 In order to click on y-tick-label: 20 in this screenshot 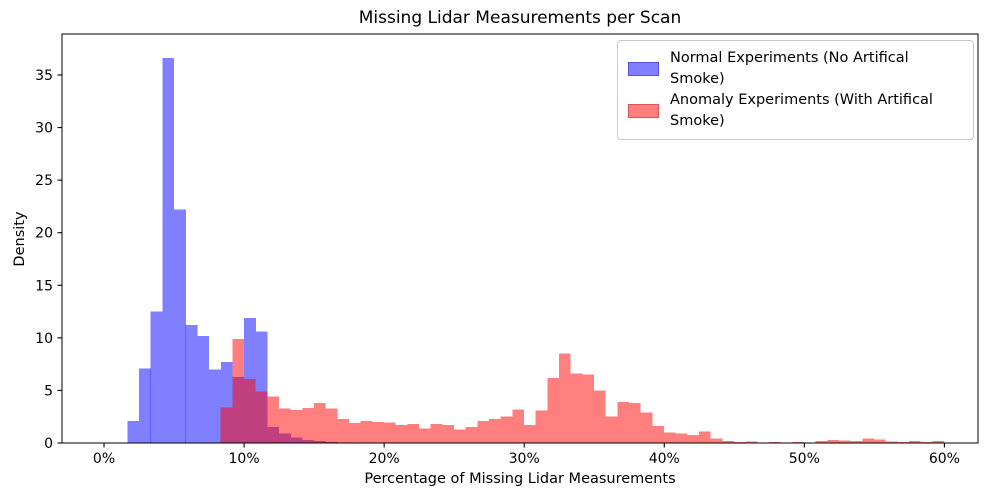, I will do `click(44, 234)`.